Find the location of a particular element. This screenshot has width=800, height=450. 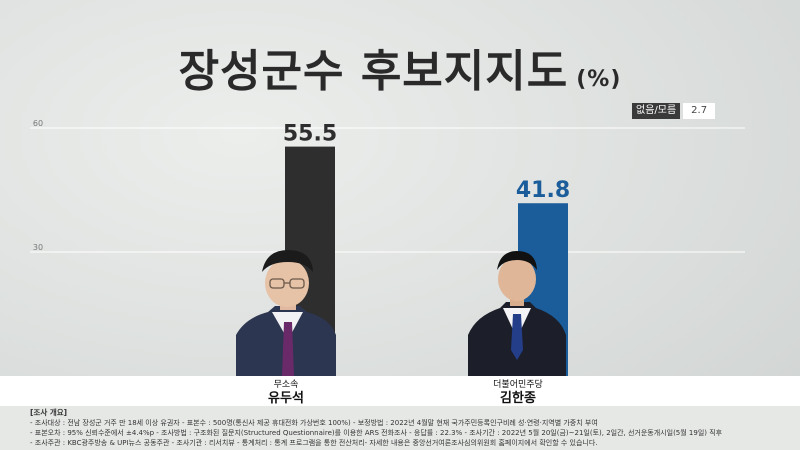

bar-value-label-1: 55.5 is located at coordinates (310, 134).